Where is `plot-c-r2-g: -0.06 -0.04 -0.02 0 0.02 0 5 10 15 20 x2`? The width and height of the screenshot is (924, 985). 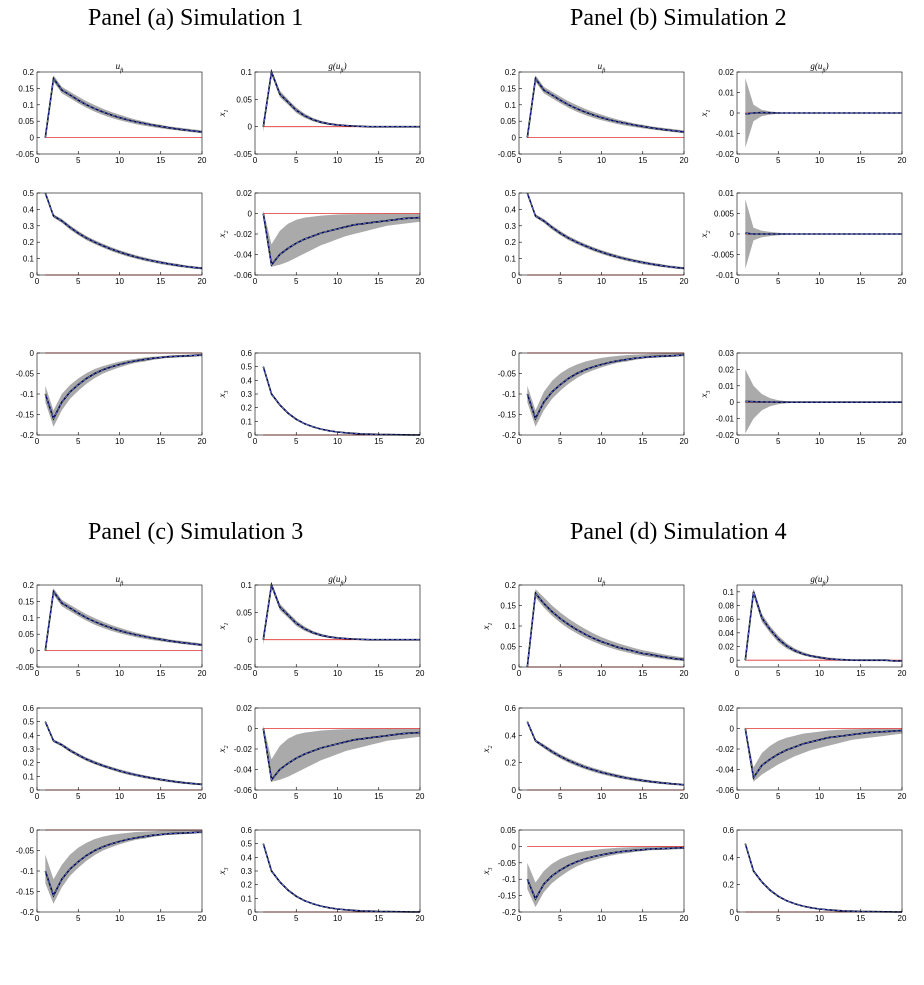 plot-c-r2-g: -0.06 -0.04 -0.02 0 0.02 0 5 10 15 20 x2 is located at coordinates (321, 752).